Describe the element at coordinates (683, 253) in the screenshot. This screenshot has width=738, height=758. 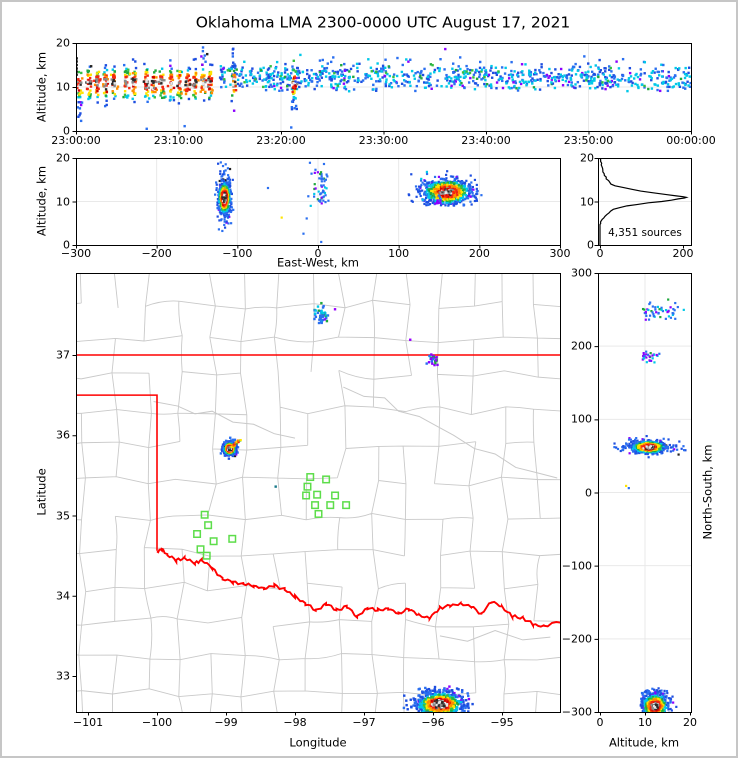
I see `histogram-count-tick-label: 200` at that location.